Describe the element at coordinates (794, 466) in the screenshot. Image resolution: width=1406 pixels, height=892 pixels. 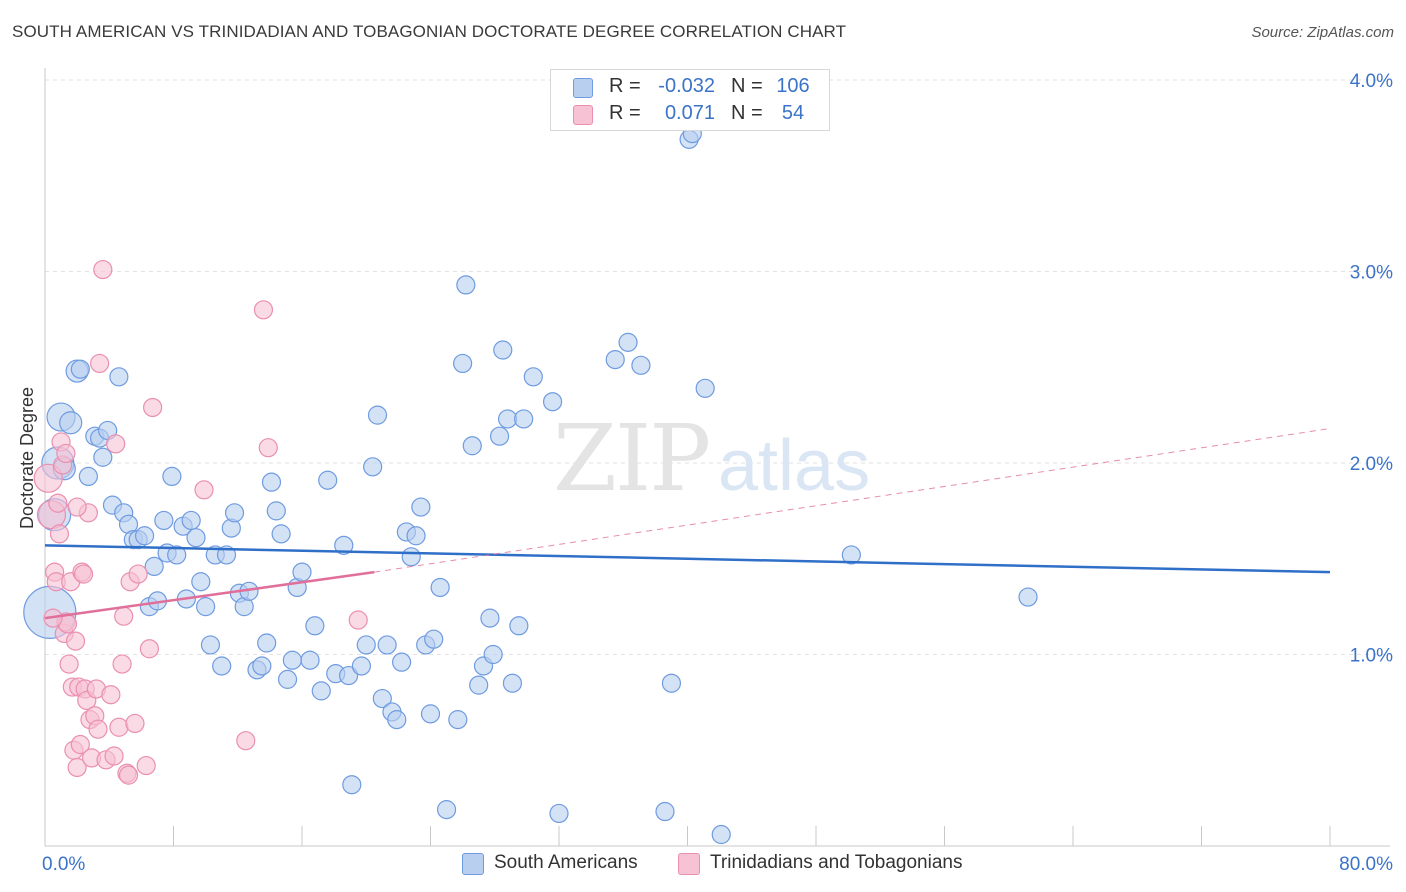
I see `svg-text: atlas` at that location.